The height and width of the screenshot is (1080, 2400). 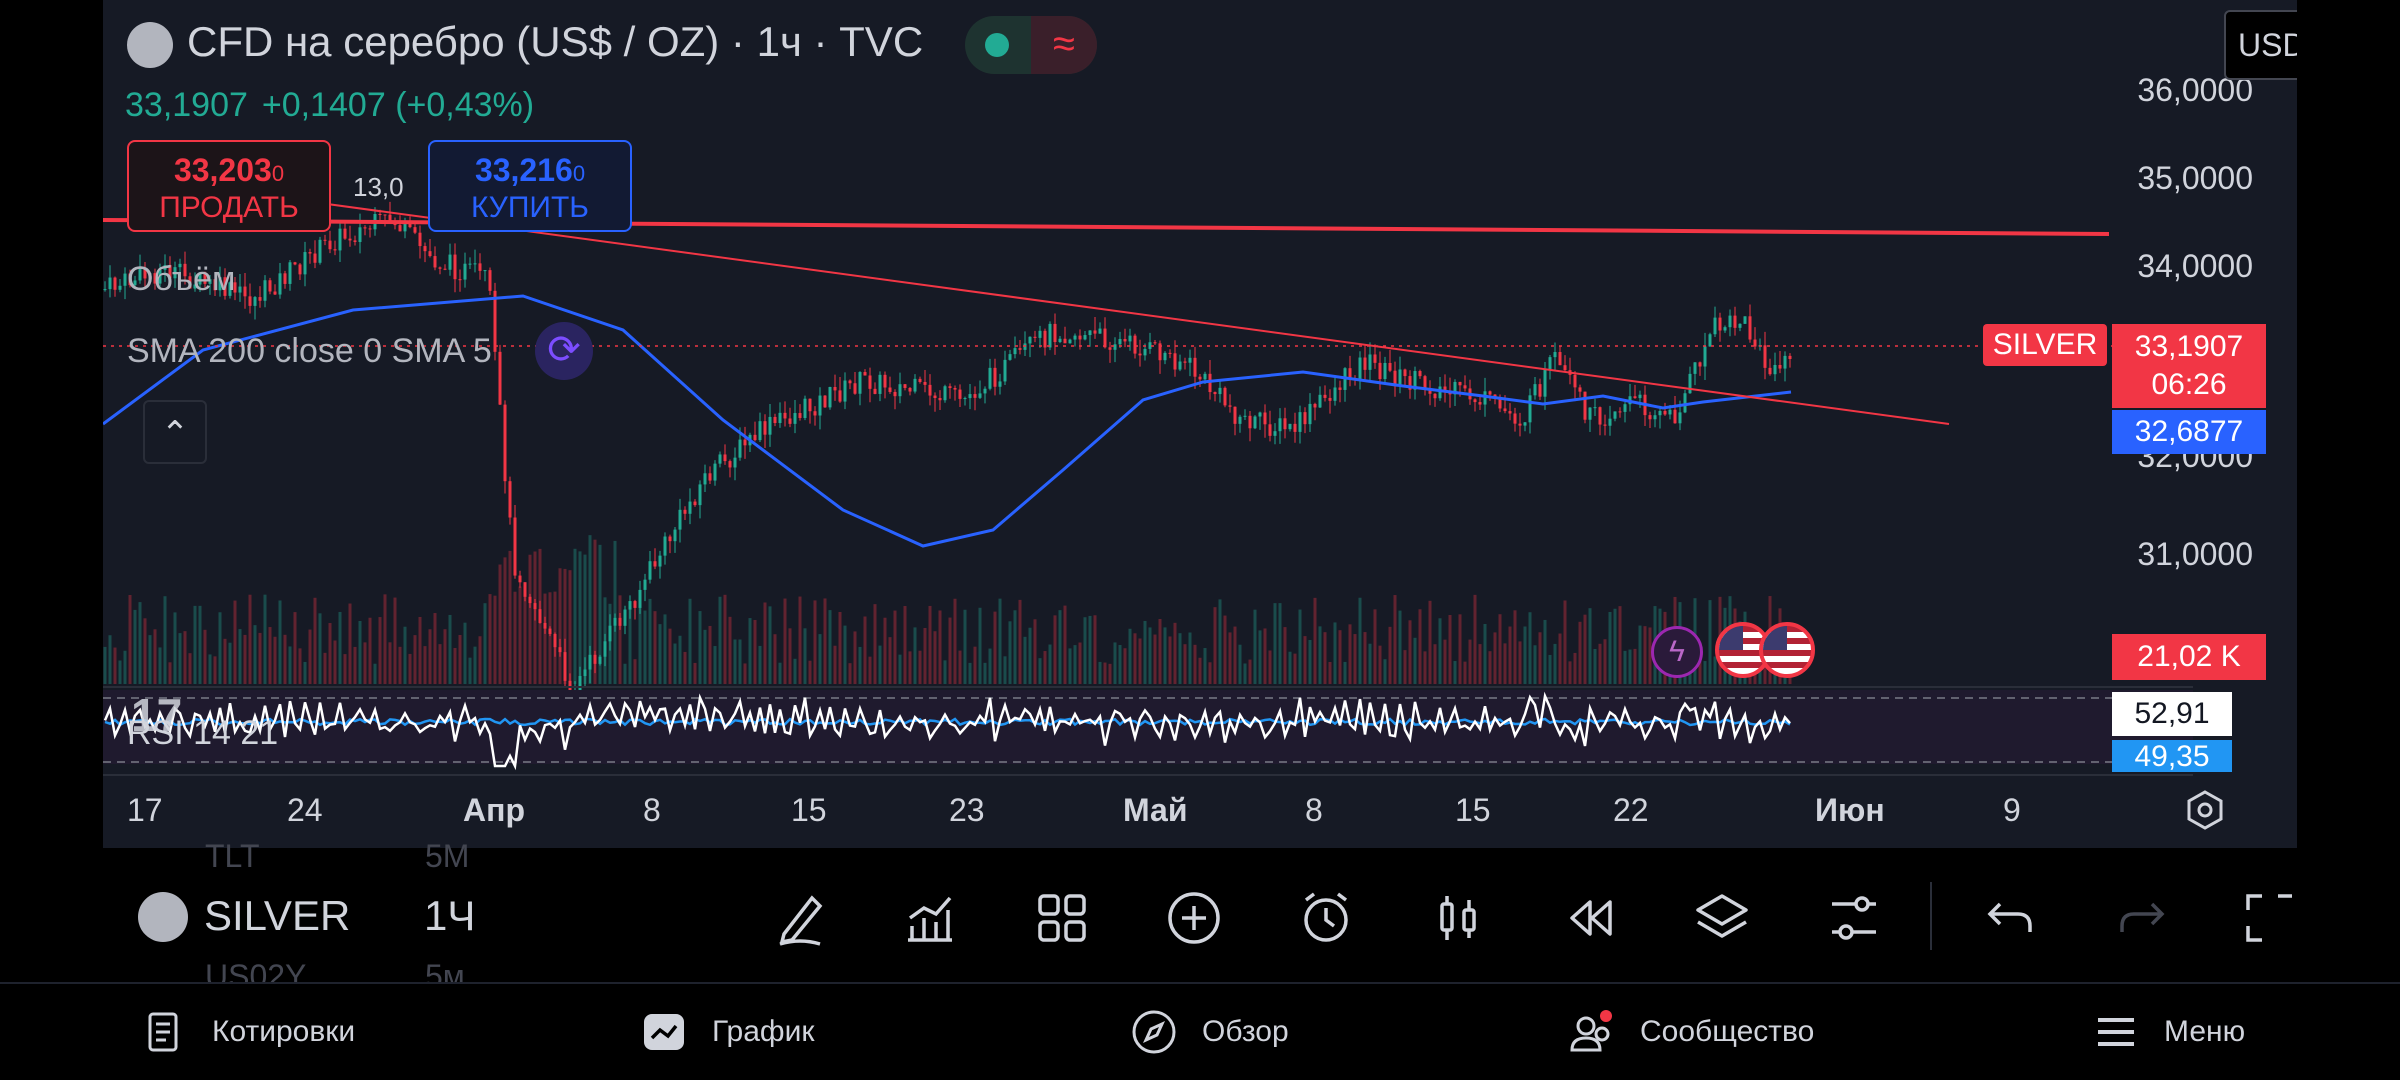 I want to click on redo-icon, so click(x=2142, y=918).